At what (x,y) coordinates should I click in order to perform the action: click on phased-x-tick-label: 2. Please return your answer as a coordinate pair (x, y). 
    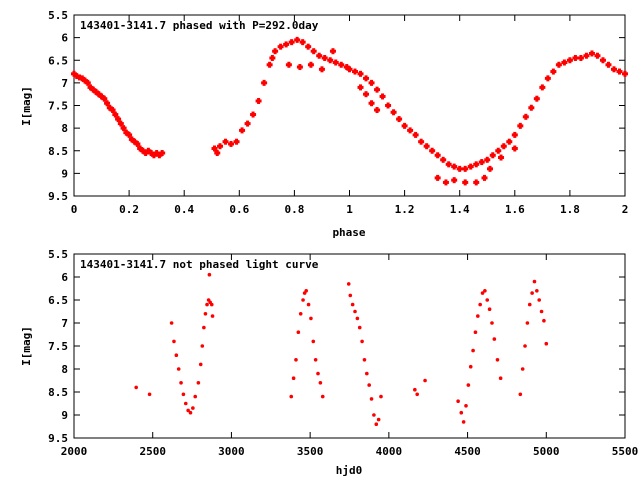
    Looking at the image, I should click on (625, 209).